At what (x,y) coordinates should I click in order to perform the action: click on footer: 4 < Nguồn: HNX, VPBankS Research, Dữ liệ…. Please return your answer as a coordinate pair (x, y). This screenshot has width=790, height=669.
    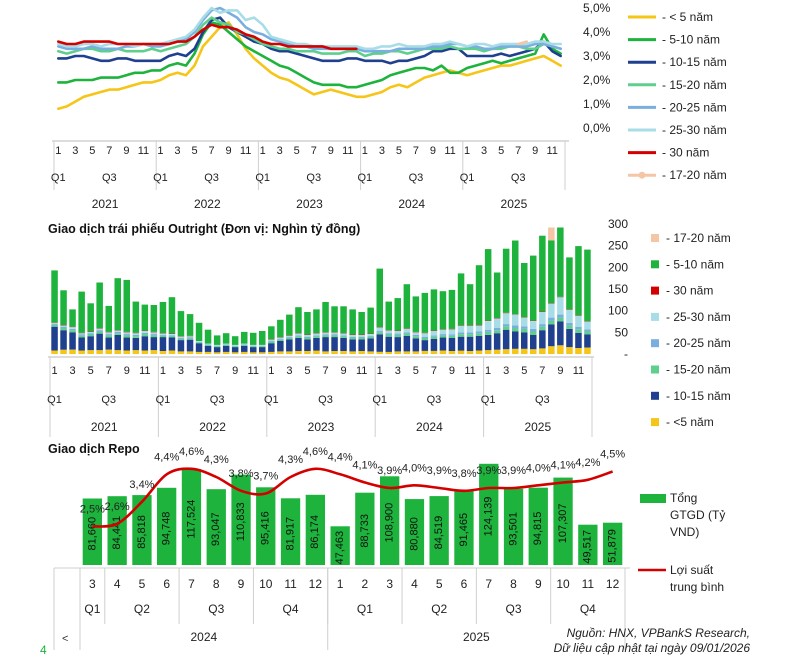
    Looking at the image, I should click on (395, 641).